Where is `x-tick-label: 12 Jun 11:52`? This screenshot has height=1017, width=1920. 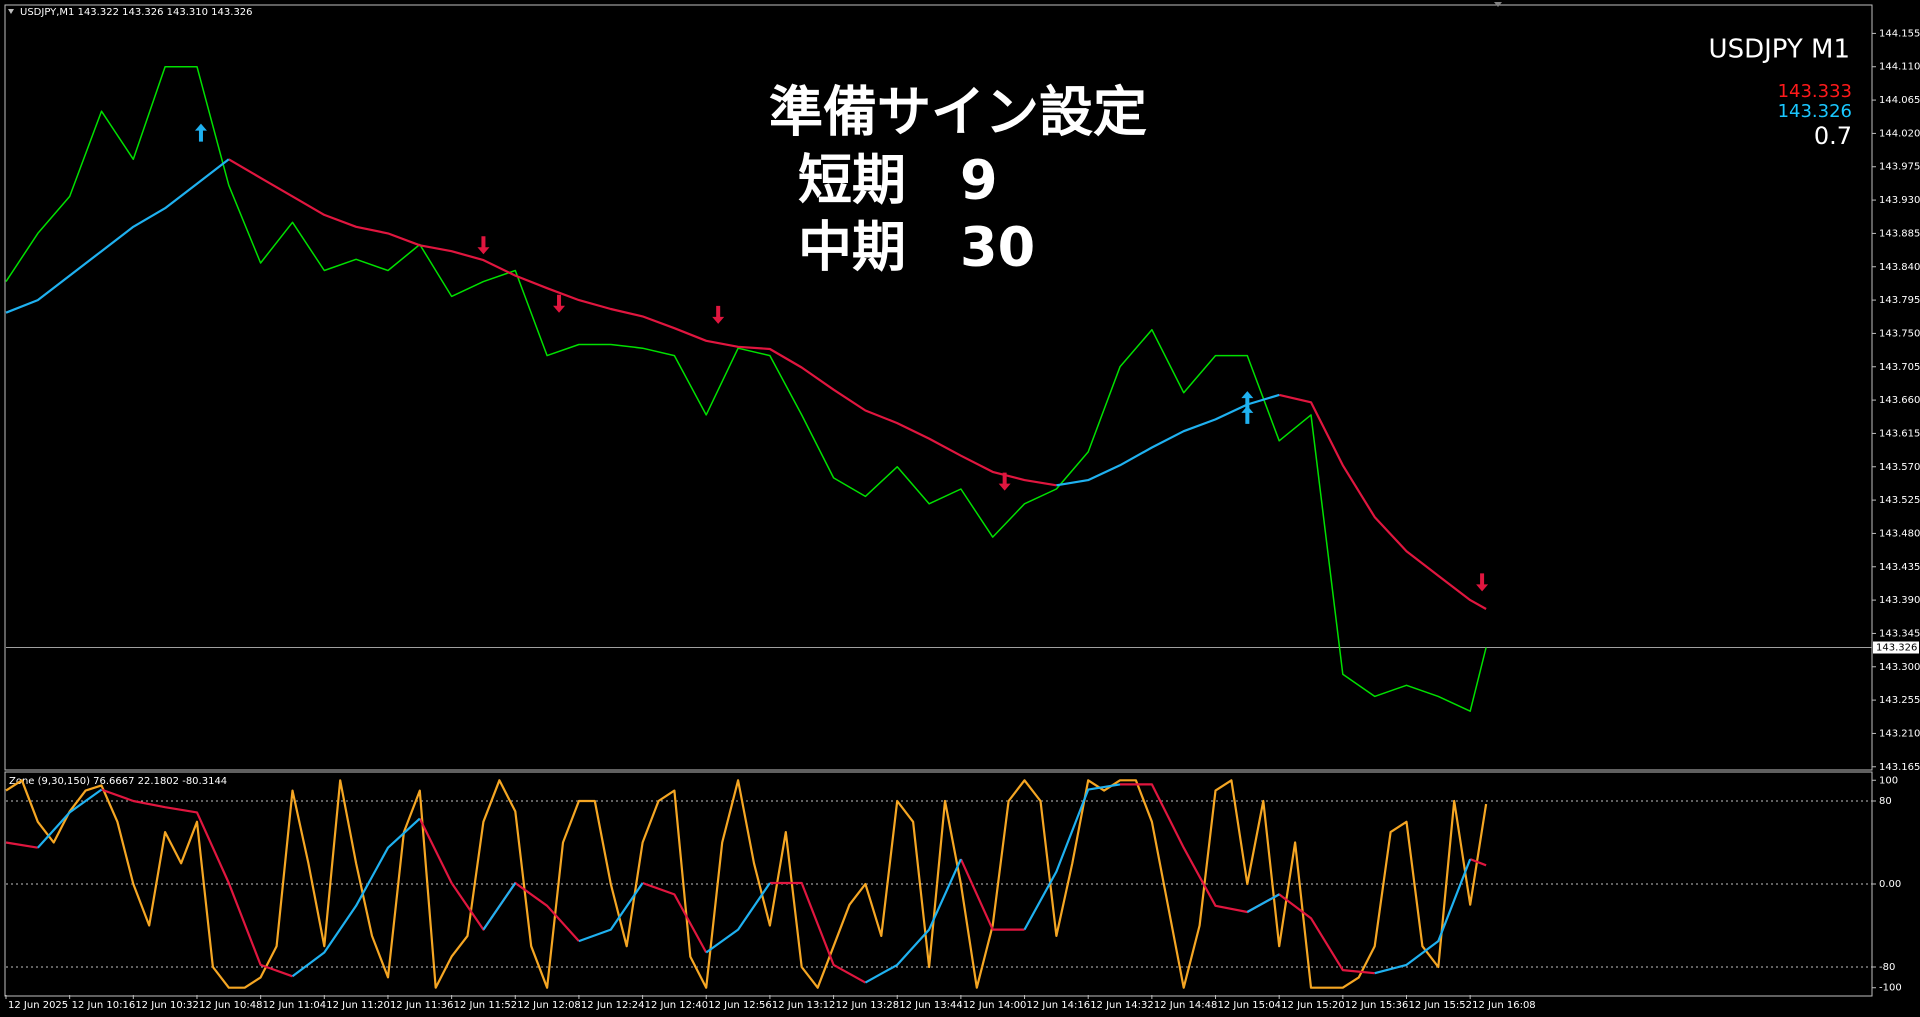
x-tick-label: 12 Jun 11:52 is located at coordinates (486, 1005).